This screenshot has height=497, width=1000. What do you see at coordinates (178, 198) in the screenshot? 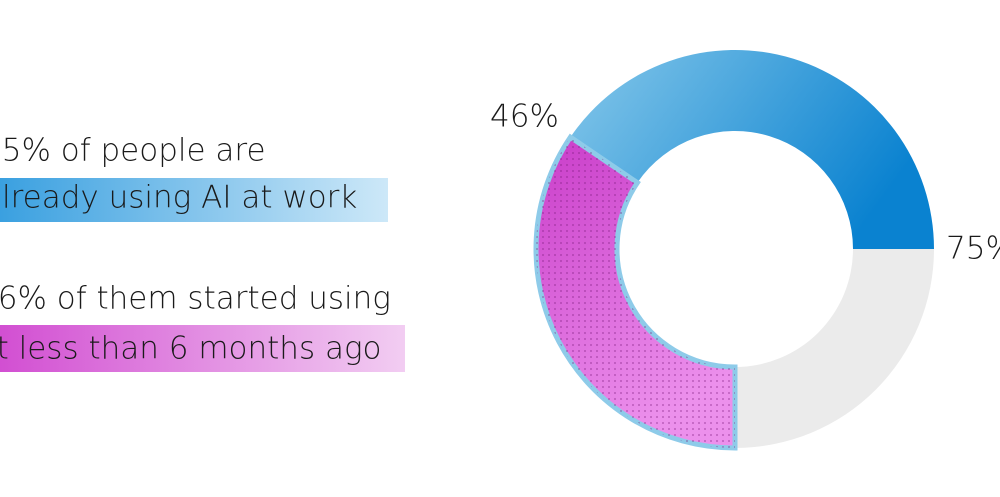
I see `annotation: already using AI at work` at bounding box center [178, 198].